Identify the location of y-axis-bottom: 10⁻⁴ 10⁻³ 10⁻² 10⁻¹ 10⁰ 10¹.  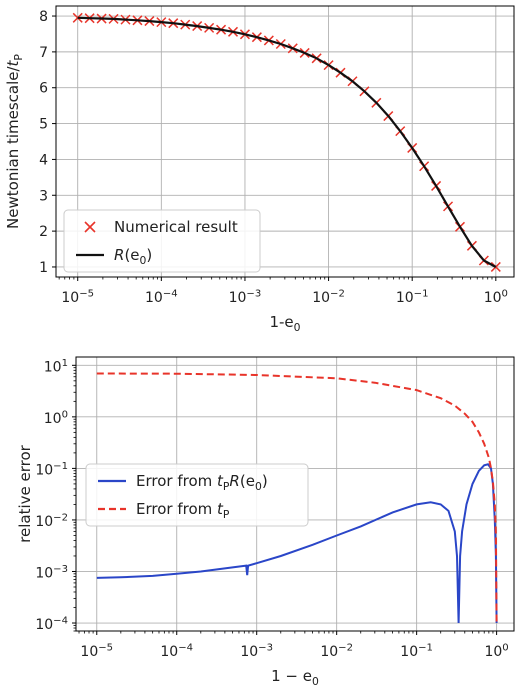
(55, 495).